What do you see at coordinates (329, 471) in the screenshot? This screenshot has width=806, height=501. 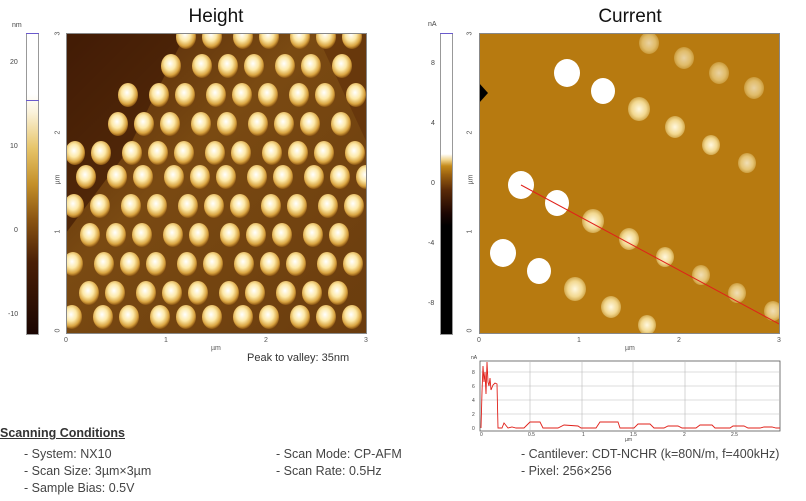 I see `condition-scan-rate: - Scan Rate: 0.5Hz` at bounding box center [329, 471].